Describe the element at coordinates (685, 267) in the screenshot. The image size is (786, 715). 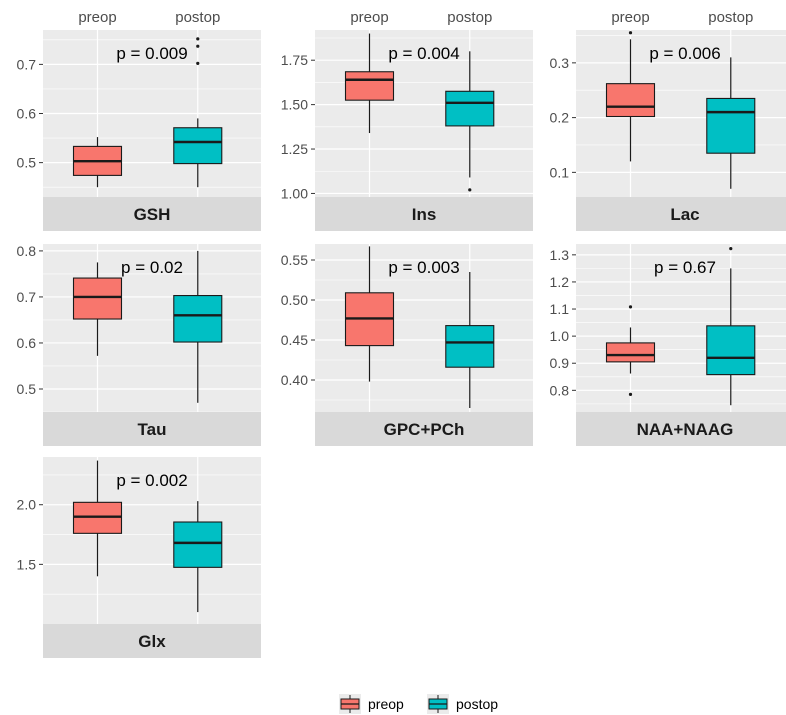
I see `p-value-label: p = 0.67` at that location.